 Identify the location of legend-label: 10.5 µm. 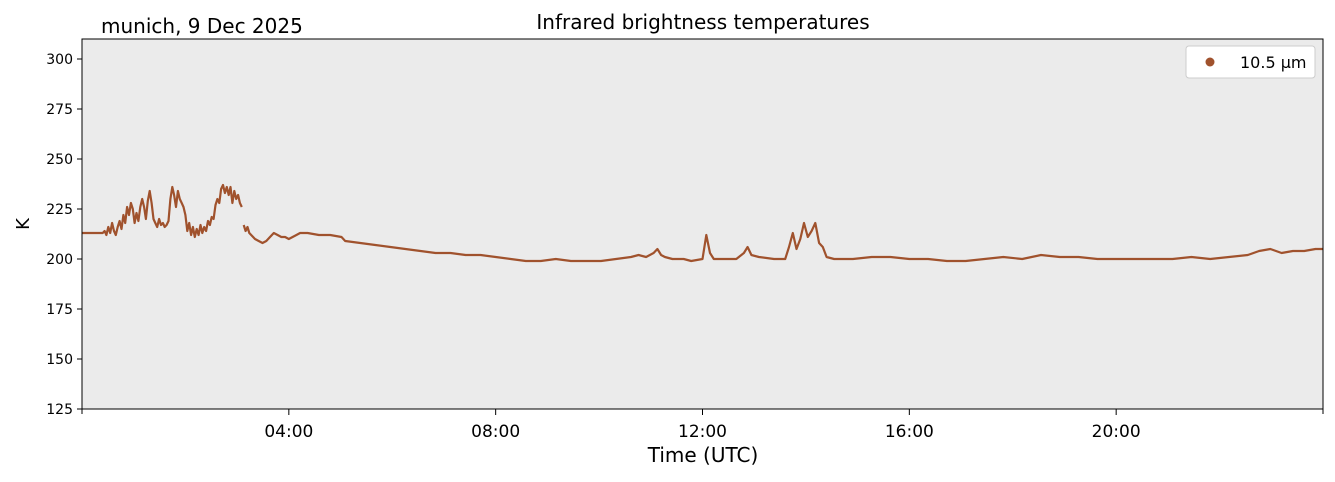
(1273, 62).